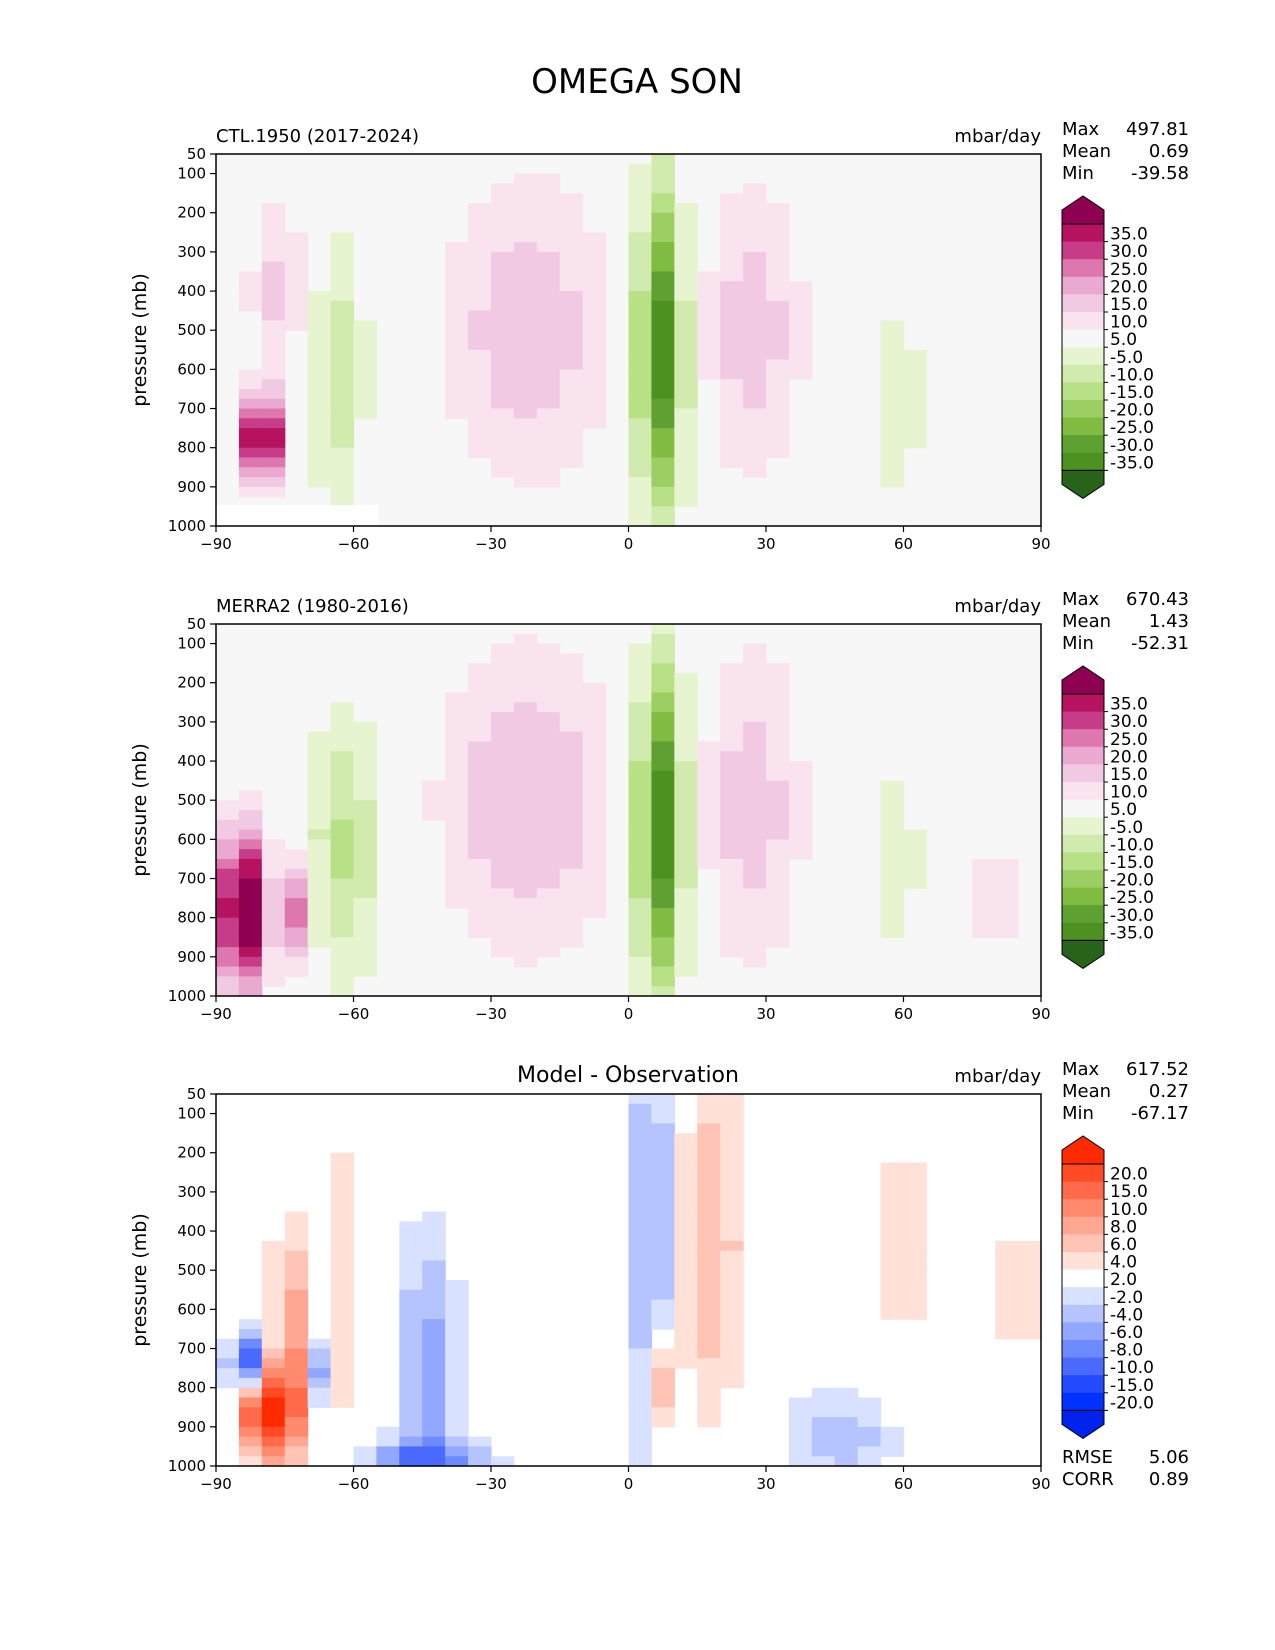  I want to click on colorbar-label: 35.0, so click(1129, 705).